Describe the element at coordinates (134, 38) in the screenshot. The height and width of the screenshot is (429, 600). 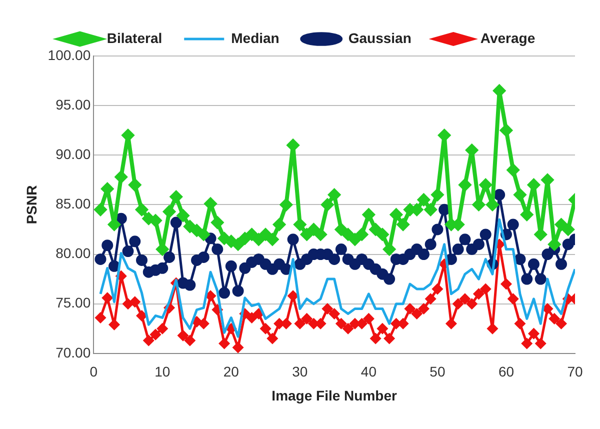
I see `legend-label: Bilateral` at that location.